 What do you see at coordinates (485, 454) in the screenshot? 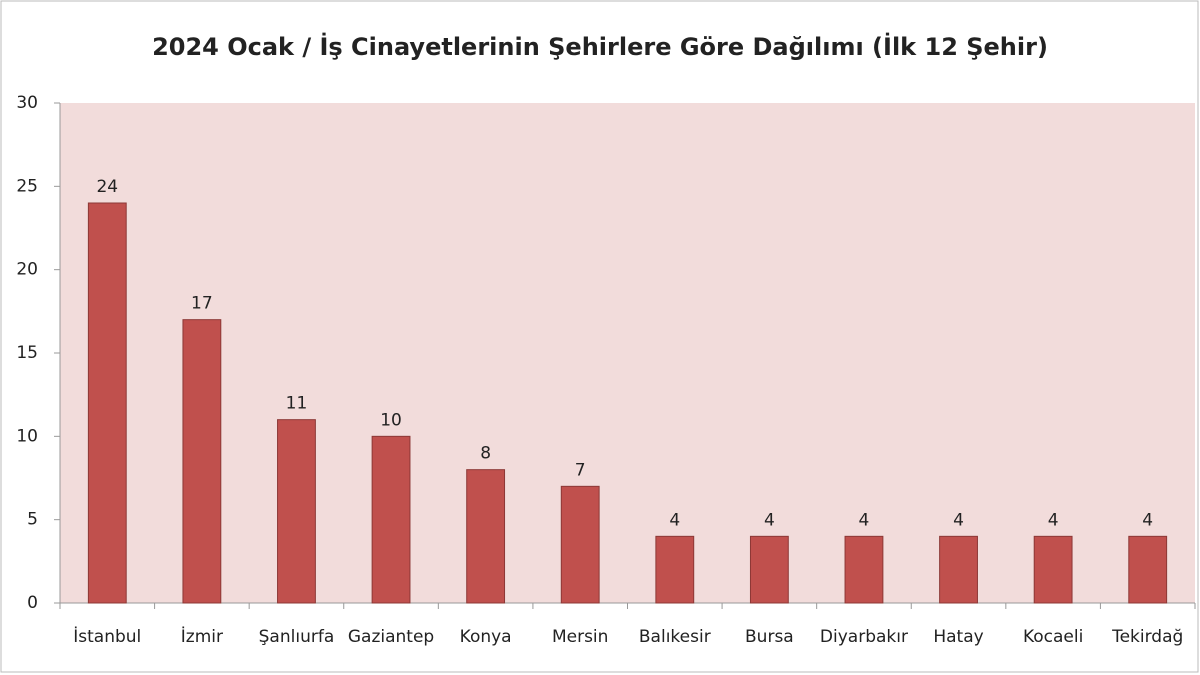
I see `data-label: 8` at bounding box center [485, 454].